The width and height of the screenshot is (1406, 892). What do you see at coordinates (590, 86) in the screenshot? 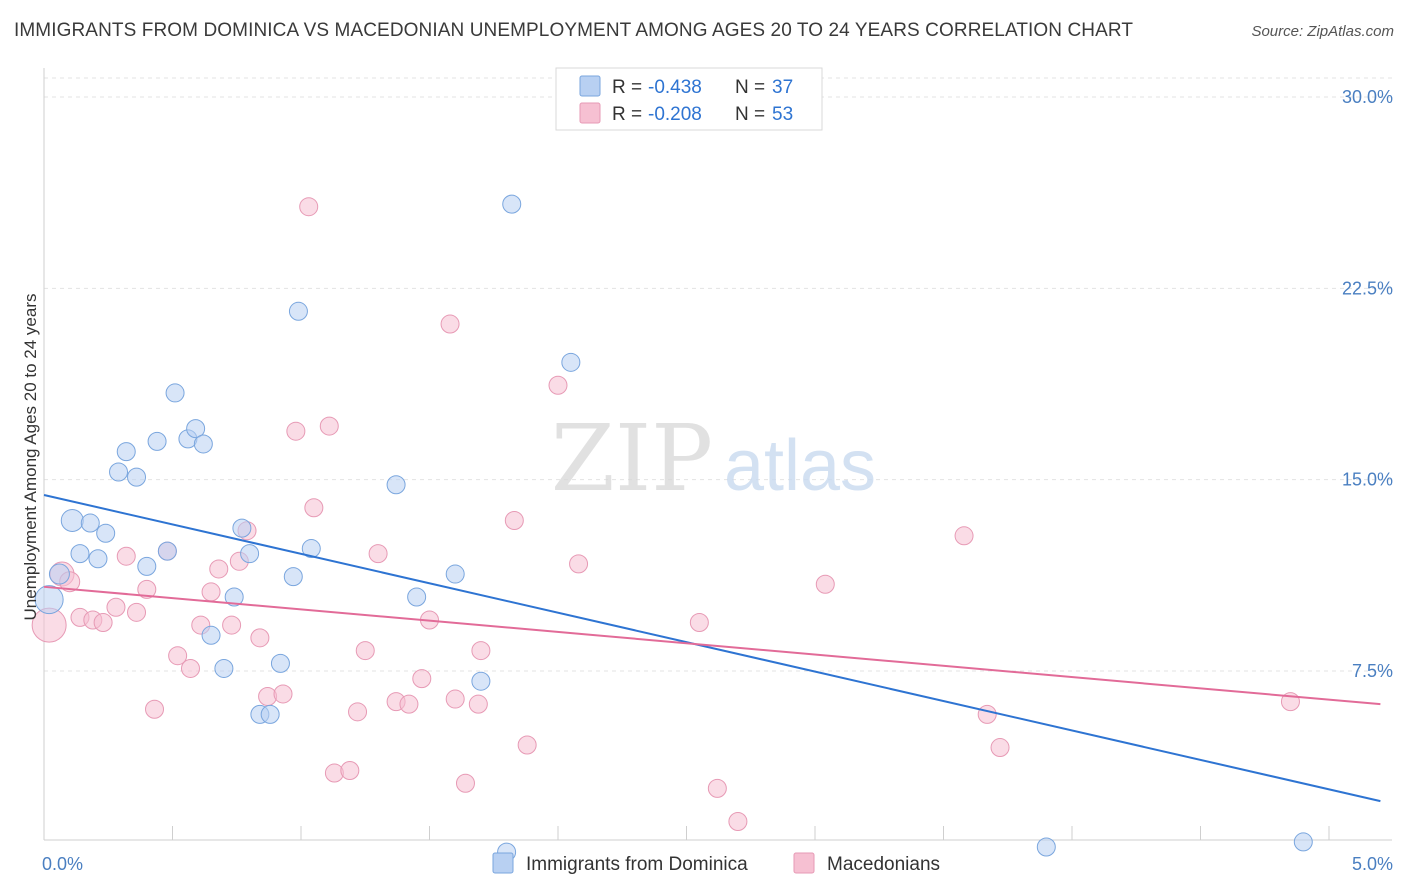
I see `legend-swatch-dominica` at bounding box center [590, 86].